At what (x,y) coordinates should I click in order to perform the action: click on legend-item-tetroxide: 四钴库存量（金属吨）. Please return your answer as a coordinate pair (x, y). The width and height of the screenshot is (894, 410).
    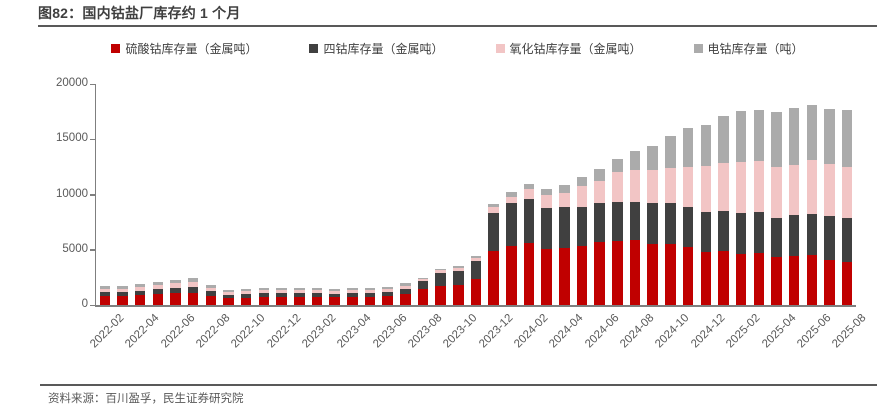
    Looking at the image, I should click on (376, 48).